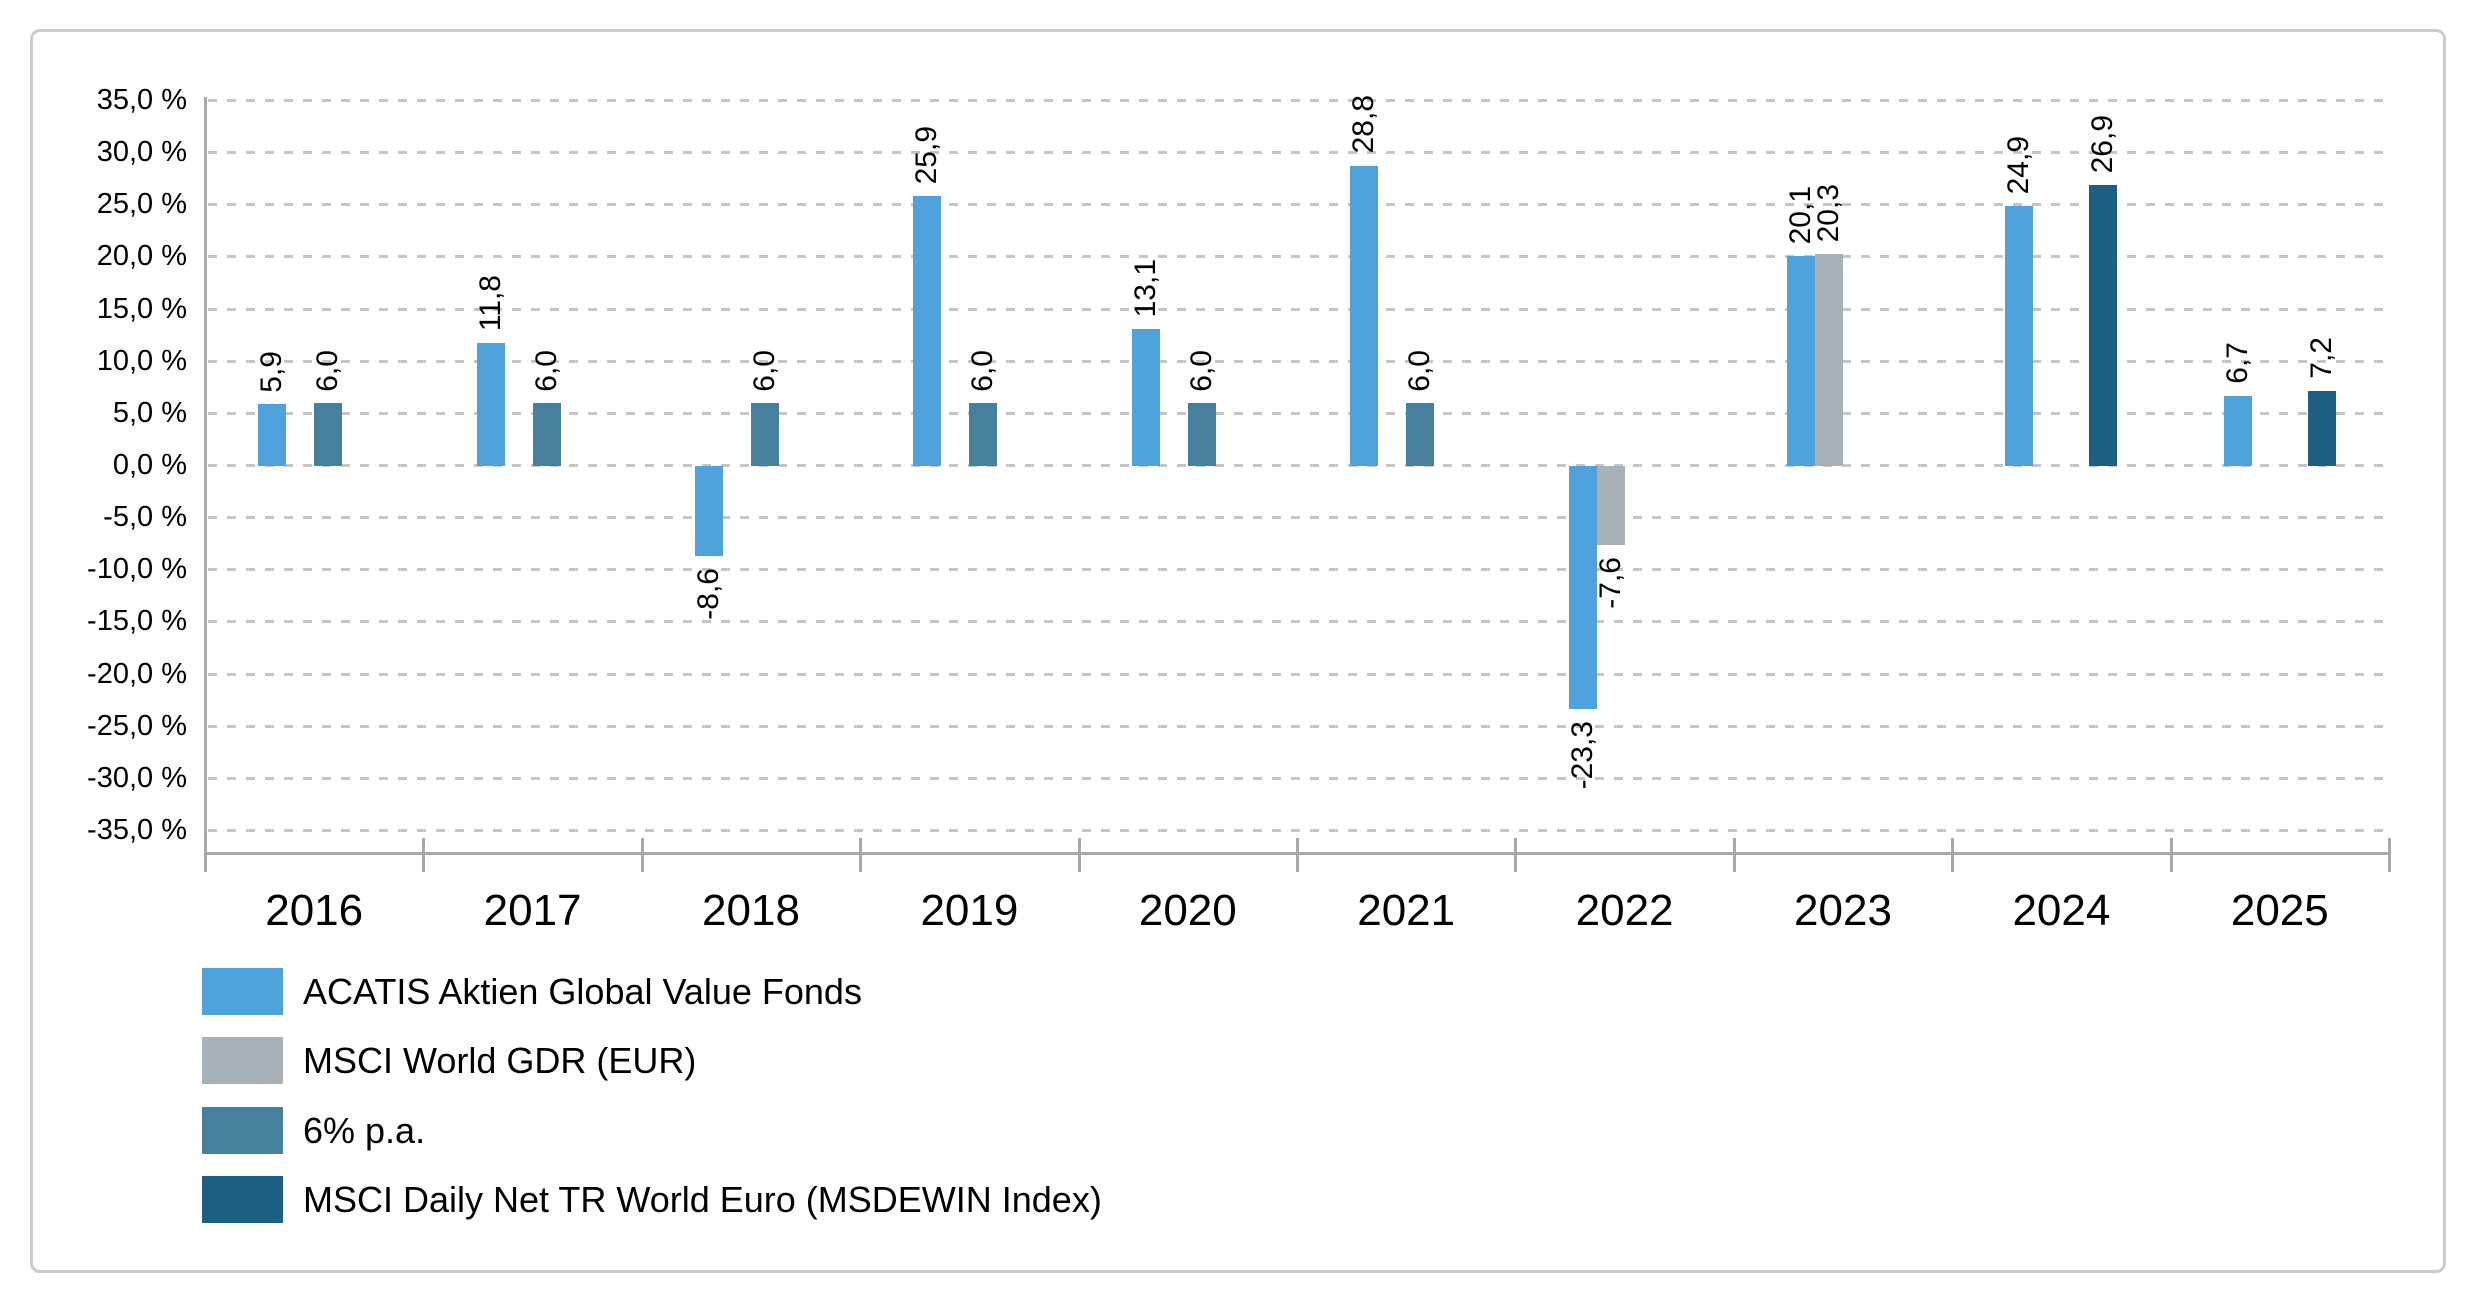 Image resolution: width=2480 pixels, height=1299 pixels. I want to click on legend-swatch-six_pa_steel, so click(242, 1130).